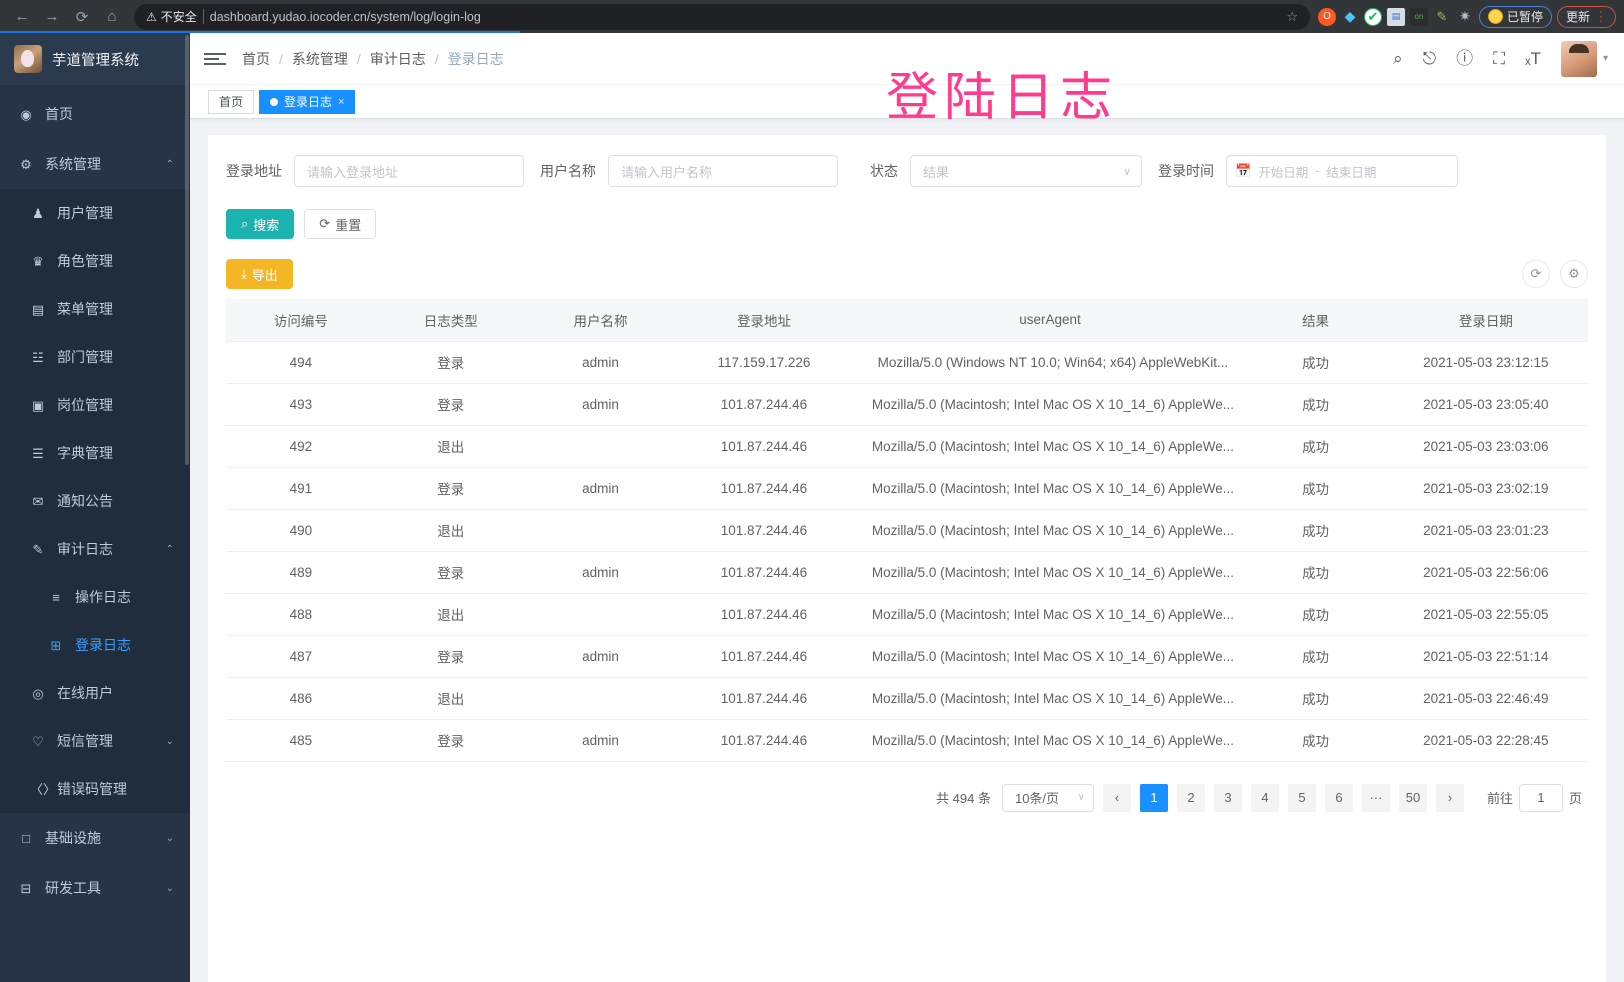  Describe the element at coordinates (95, 549) in the screenshot. I see `sidebar-item-9: ✎ 审计日志 ⌃` at that location.